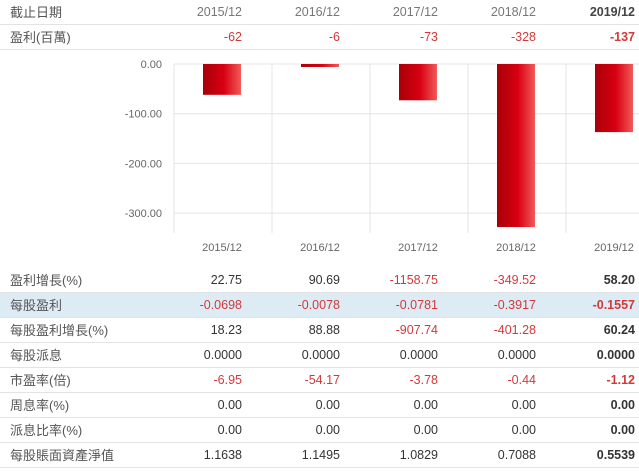 This screenshot has width=639, height=476. What do you see at coordinates (622, 405) in the screenshot?
I see `dividend-yield-value-5: 0.00` at bounding box center [622, 405].